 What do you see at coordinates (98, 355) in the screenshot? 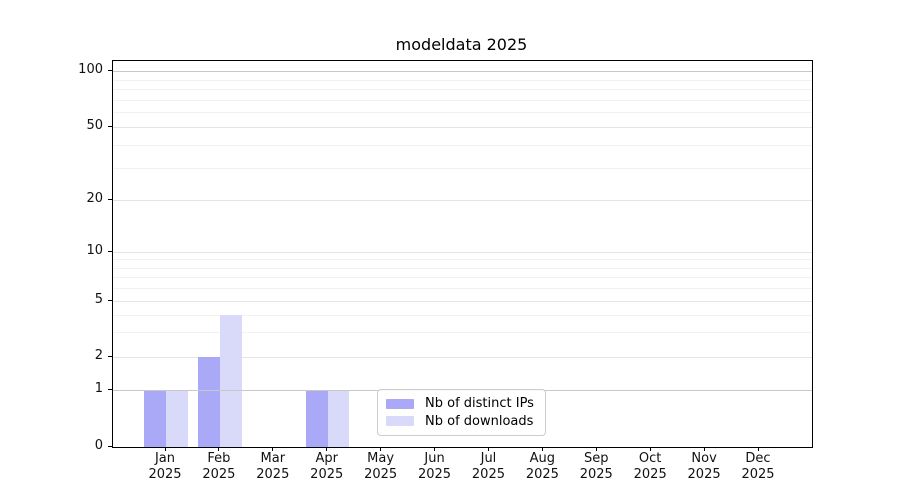
I see `y-tick-label: 2` at bounding box center [98, 355].